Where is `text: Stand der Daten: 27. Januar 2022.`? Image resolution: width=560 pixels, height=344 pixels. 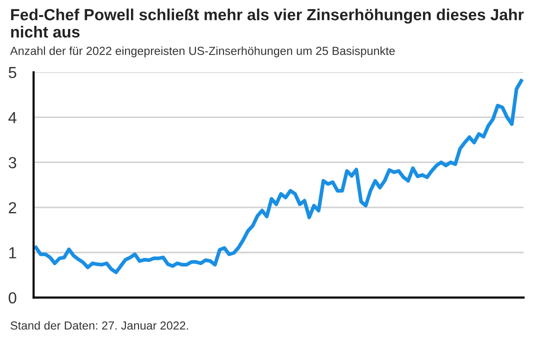 text: Stand der Daten: 27. Januar 2022. is located at coordinates (99, 325).